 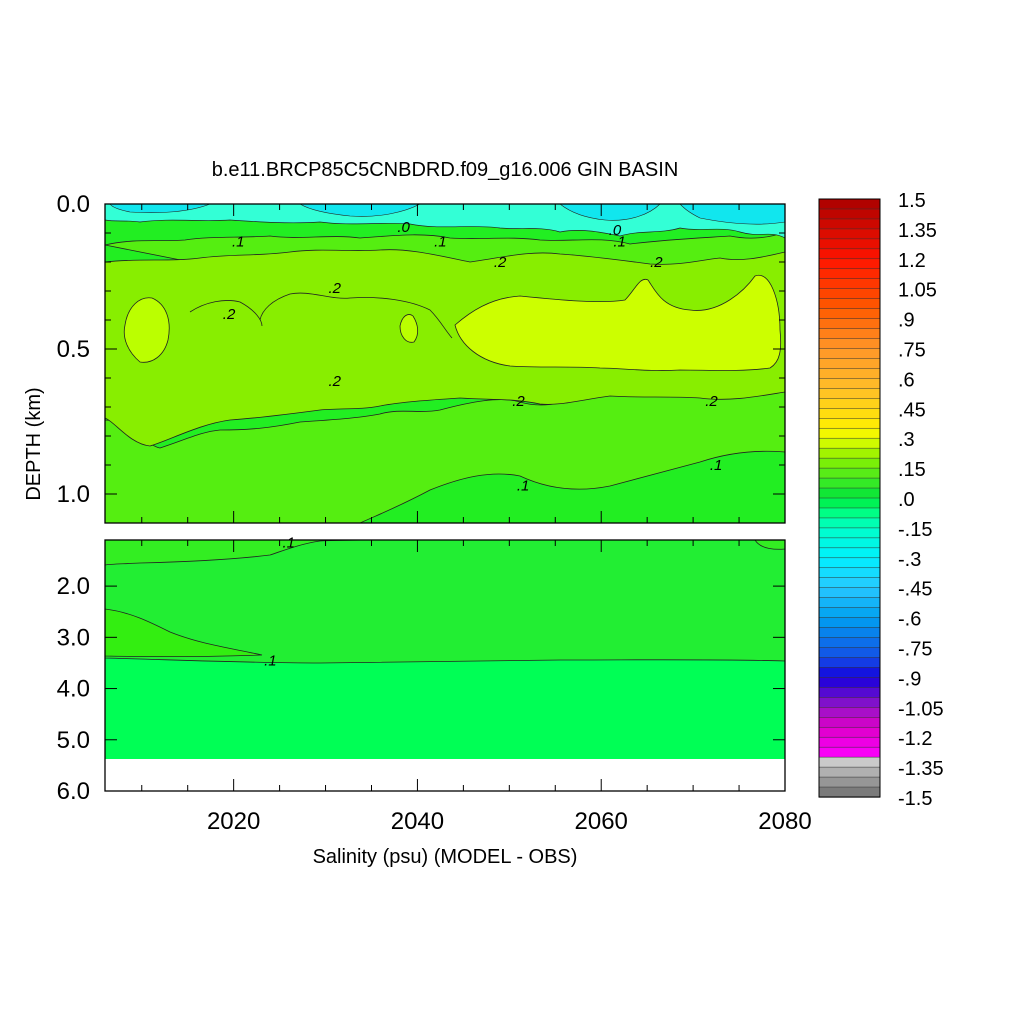 I want to click on colorbar-label: .3, so click(x=906, y=440).